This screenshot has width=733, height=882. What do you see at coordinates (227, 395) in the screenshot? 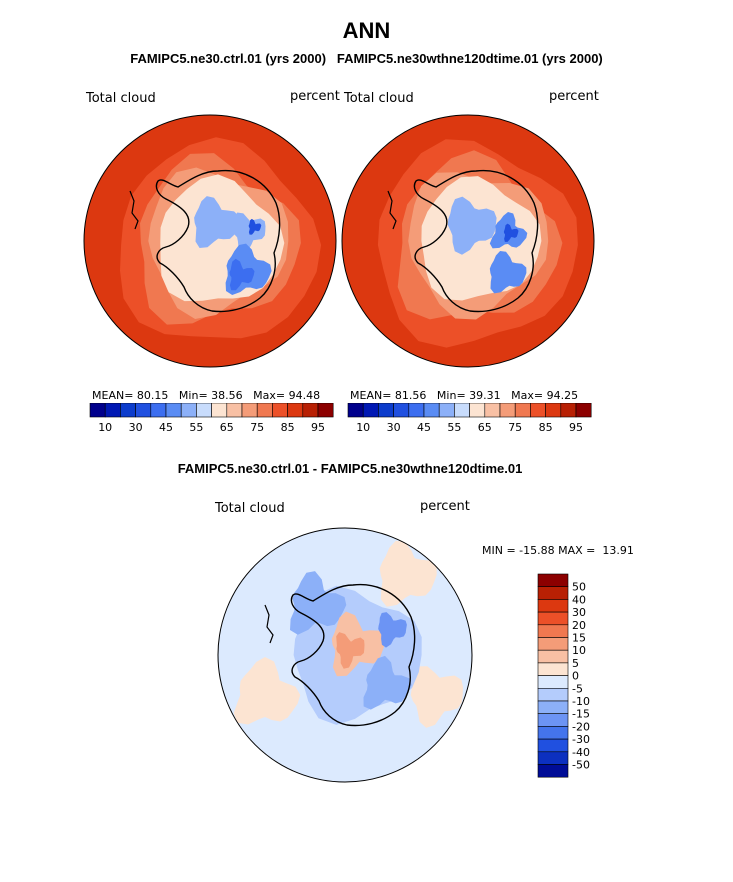
I see `panel1-min-value: 38.56` at bounding box center [227, 395].